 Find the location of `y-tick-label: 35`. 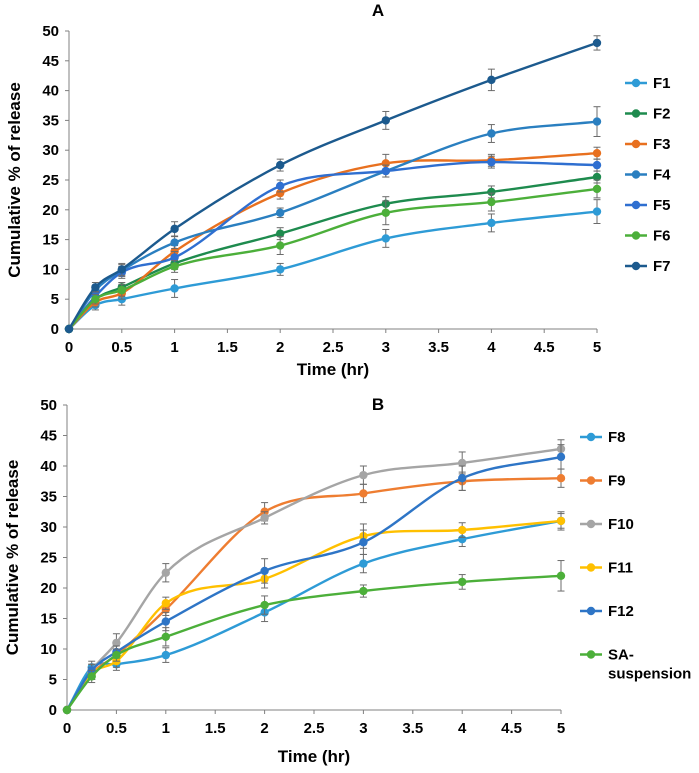

y-tick-label: 35 is located at coordinates (48, 497).